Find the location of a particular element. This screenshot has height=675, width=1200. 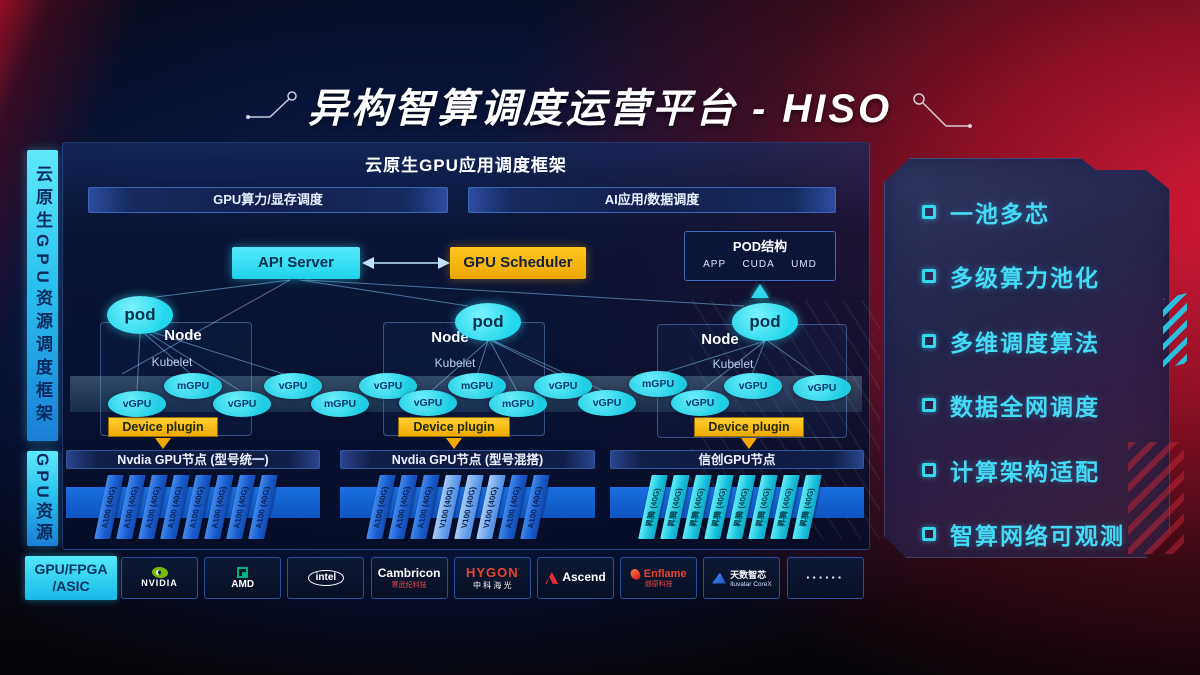

feature-label: 计算架构适配 is located at coordinates (1025, 471).